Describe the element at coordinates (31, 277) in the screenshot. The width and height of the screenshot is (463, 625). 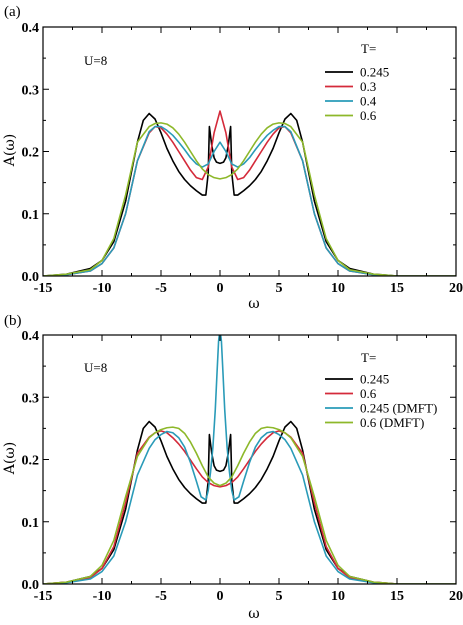
I see `y-tick-label-a-0: 0.0` at that location.